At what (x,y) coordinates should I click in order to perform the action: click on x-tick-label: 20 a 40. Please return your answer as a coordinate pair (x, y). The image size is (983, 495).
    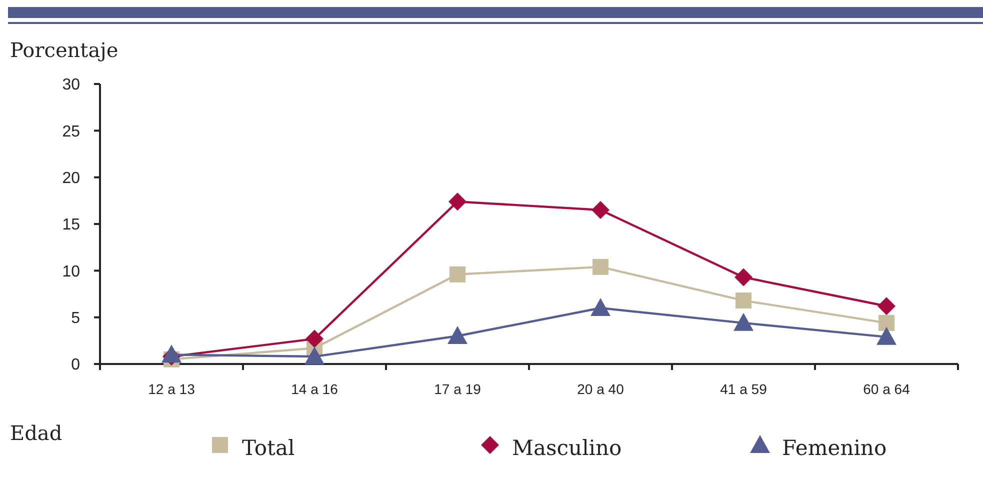
    Looking at the image, I should click on (600, 389).